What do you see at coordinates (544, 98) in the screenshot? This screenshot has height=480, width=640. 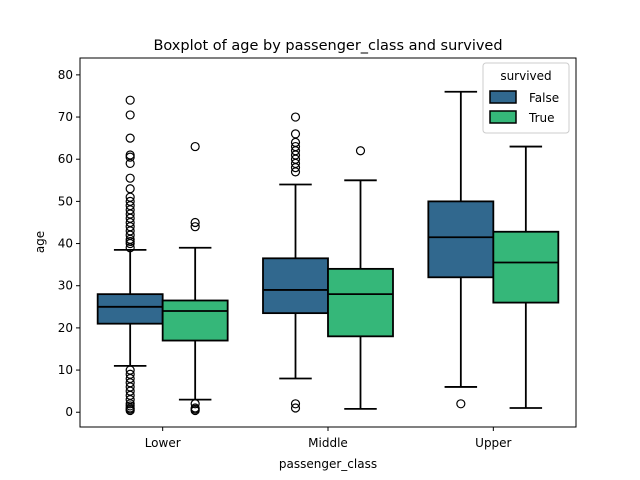 I see `legend-label-false: False` at bounding box center [544, 98].